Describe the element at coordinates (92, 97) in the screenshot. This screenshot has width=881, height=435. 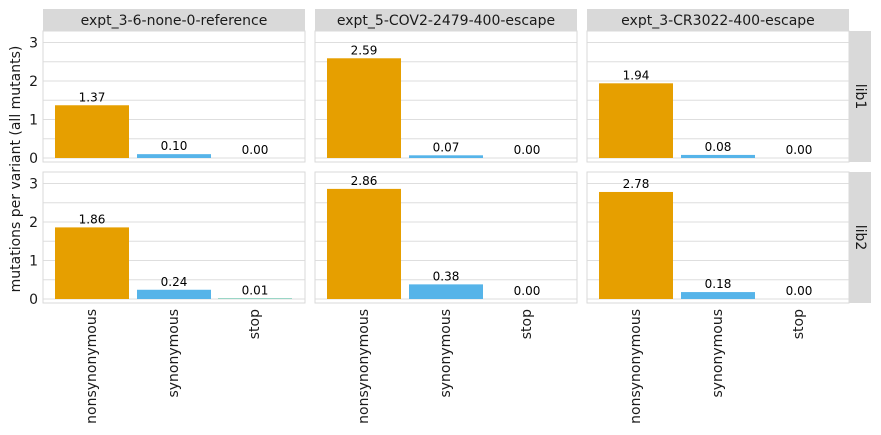
I see `data-label: 1.37` at that location.